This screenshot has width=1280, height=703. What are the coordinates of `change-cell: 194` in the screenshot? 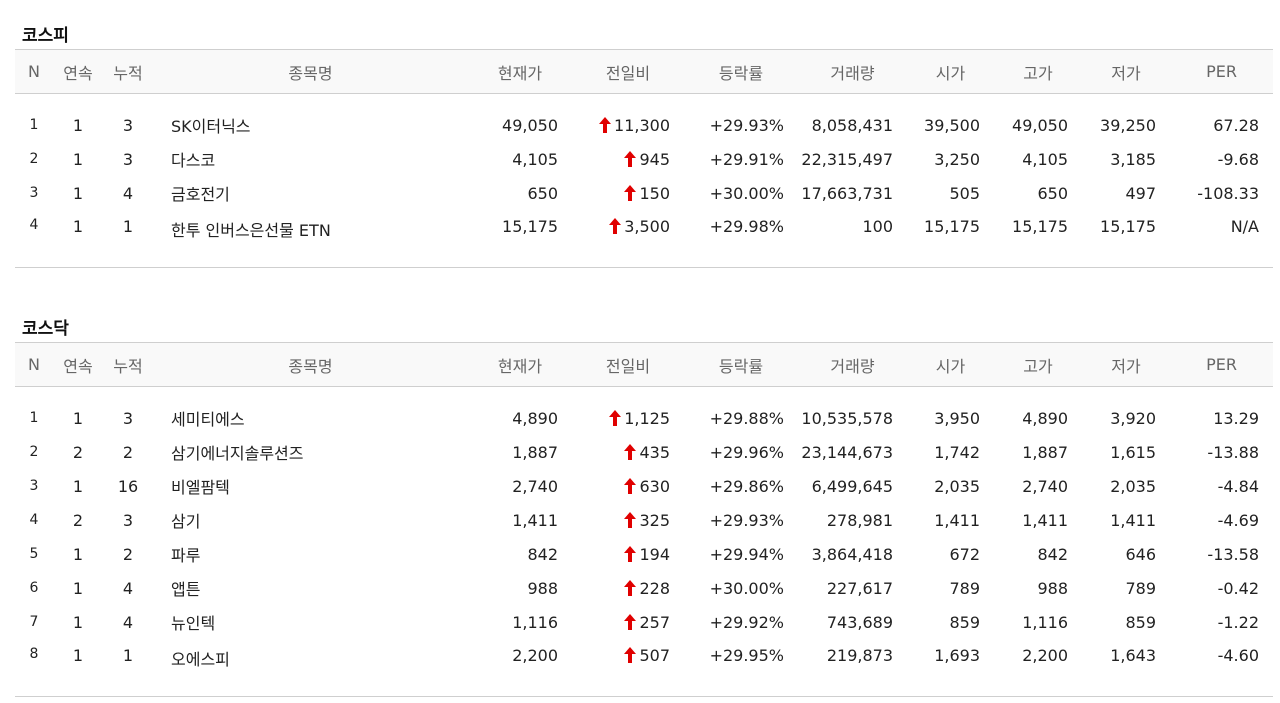 It's located at (628, 554).